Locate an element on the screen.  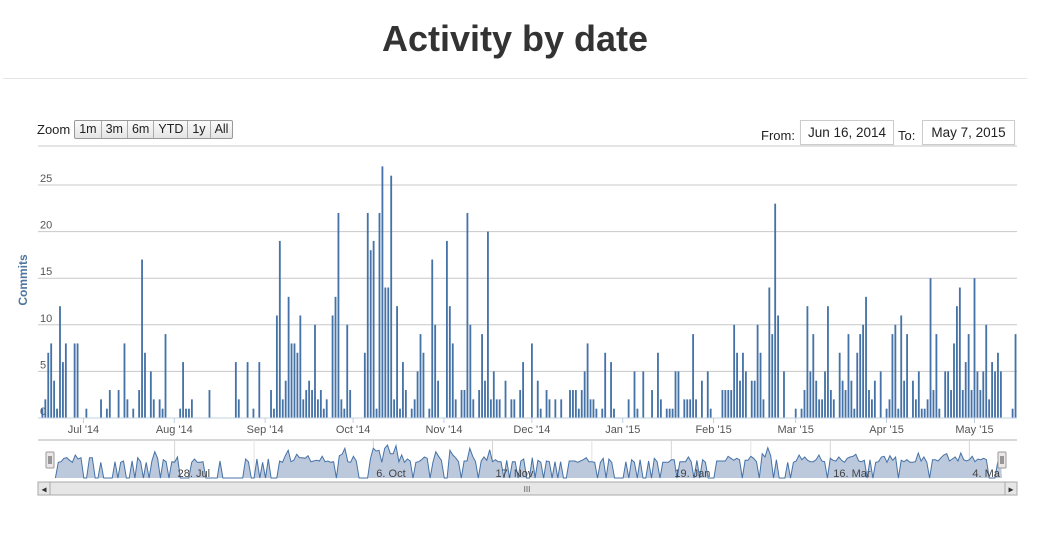
scrollbar-right-arrow-icon: ▸ is located at coordinates (1010, 490).